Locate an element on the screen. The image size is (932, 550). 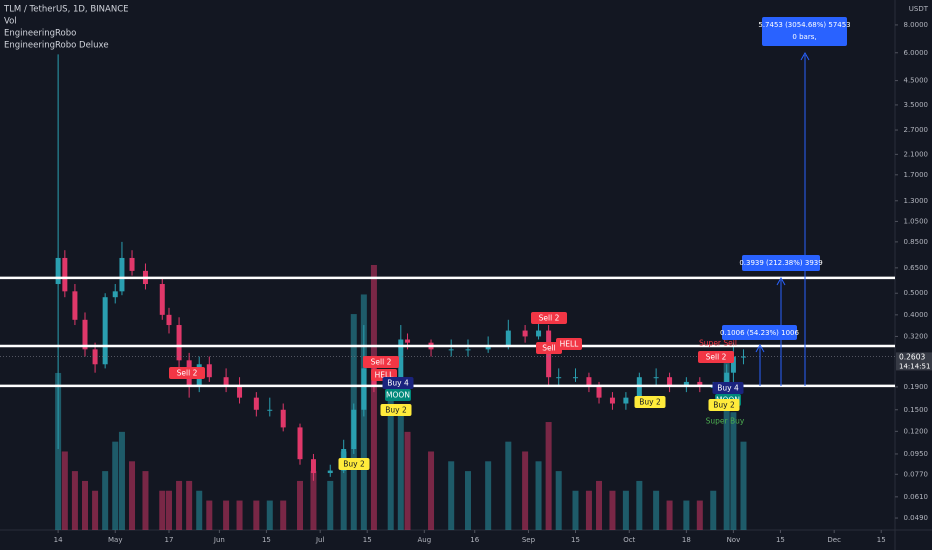
y-tick-label: 0.1500 is located at coordinates (916, 410).